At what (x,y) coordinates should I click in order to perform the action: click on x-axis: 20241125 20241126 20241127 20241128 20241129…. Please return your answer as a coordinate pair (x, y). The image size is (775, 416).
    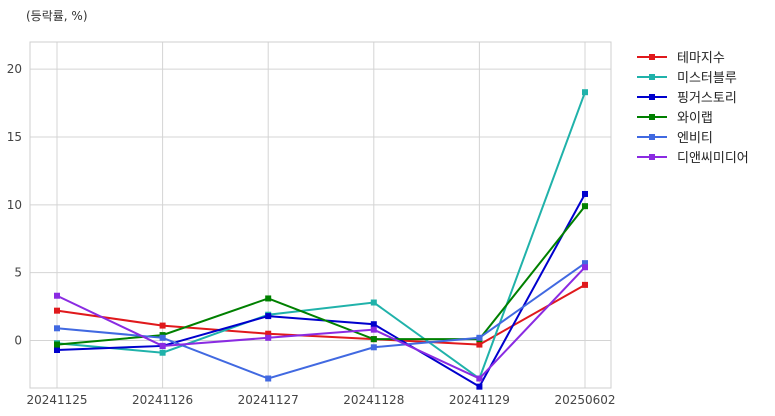
    Looking at the image, I should click on (320, 400).